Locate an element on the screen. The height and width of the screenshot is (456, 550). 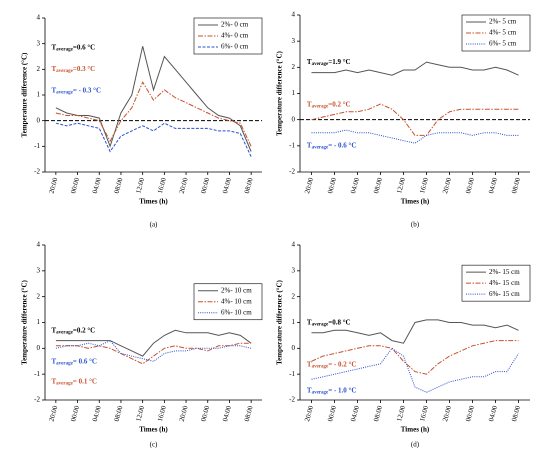
y-tick-label: -1 is located at coordinates (37, 374).